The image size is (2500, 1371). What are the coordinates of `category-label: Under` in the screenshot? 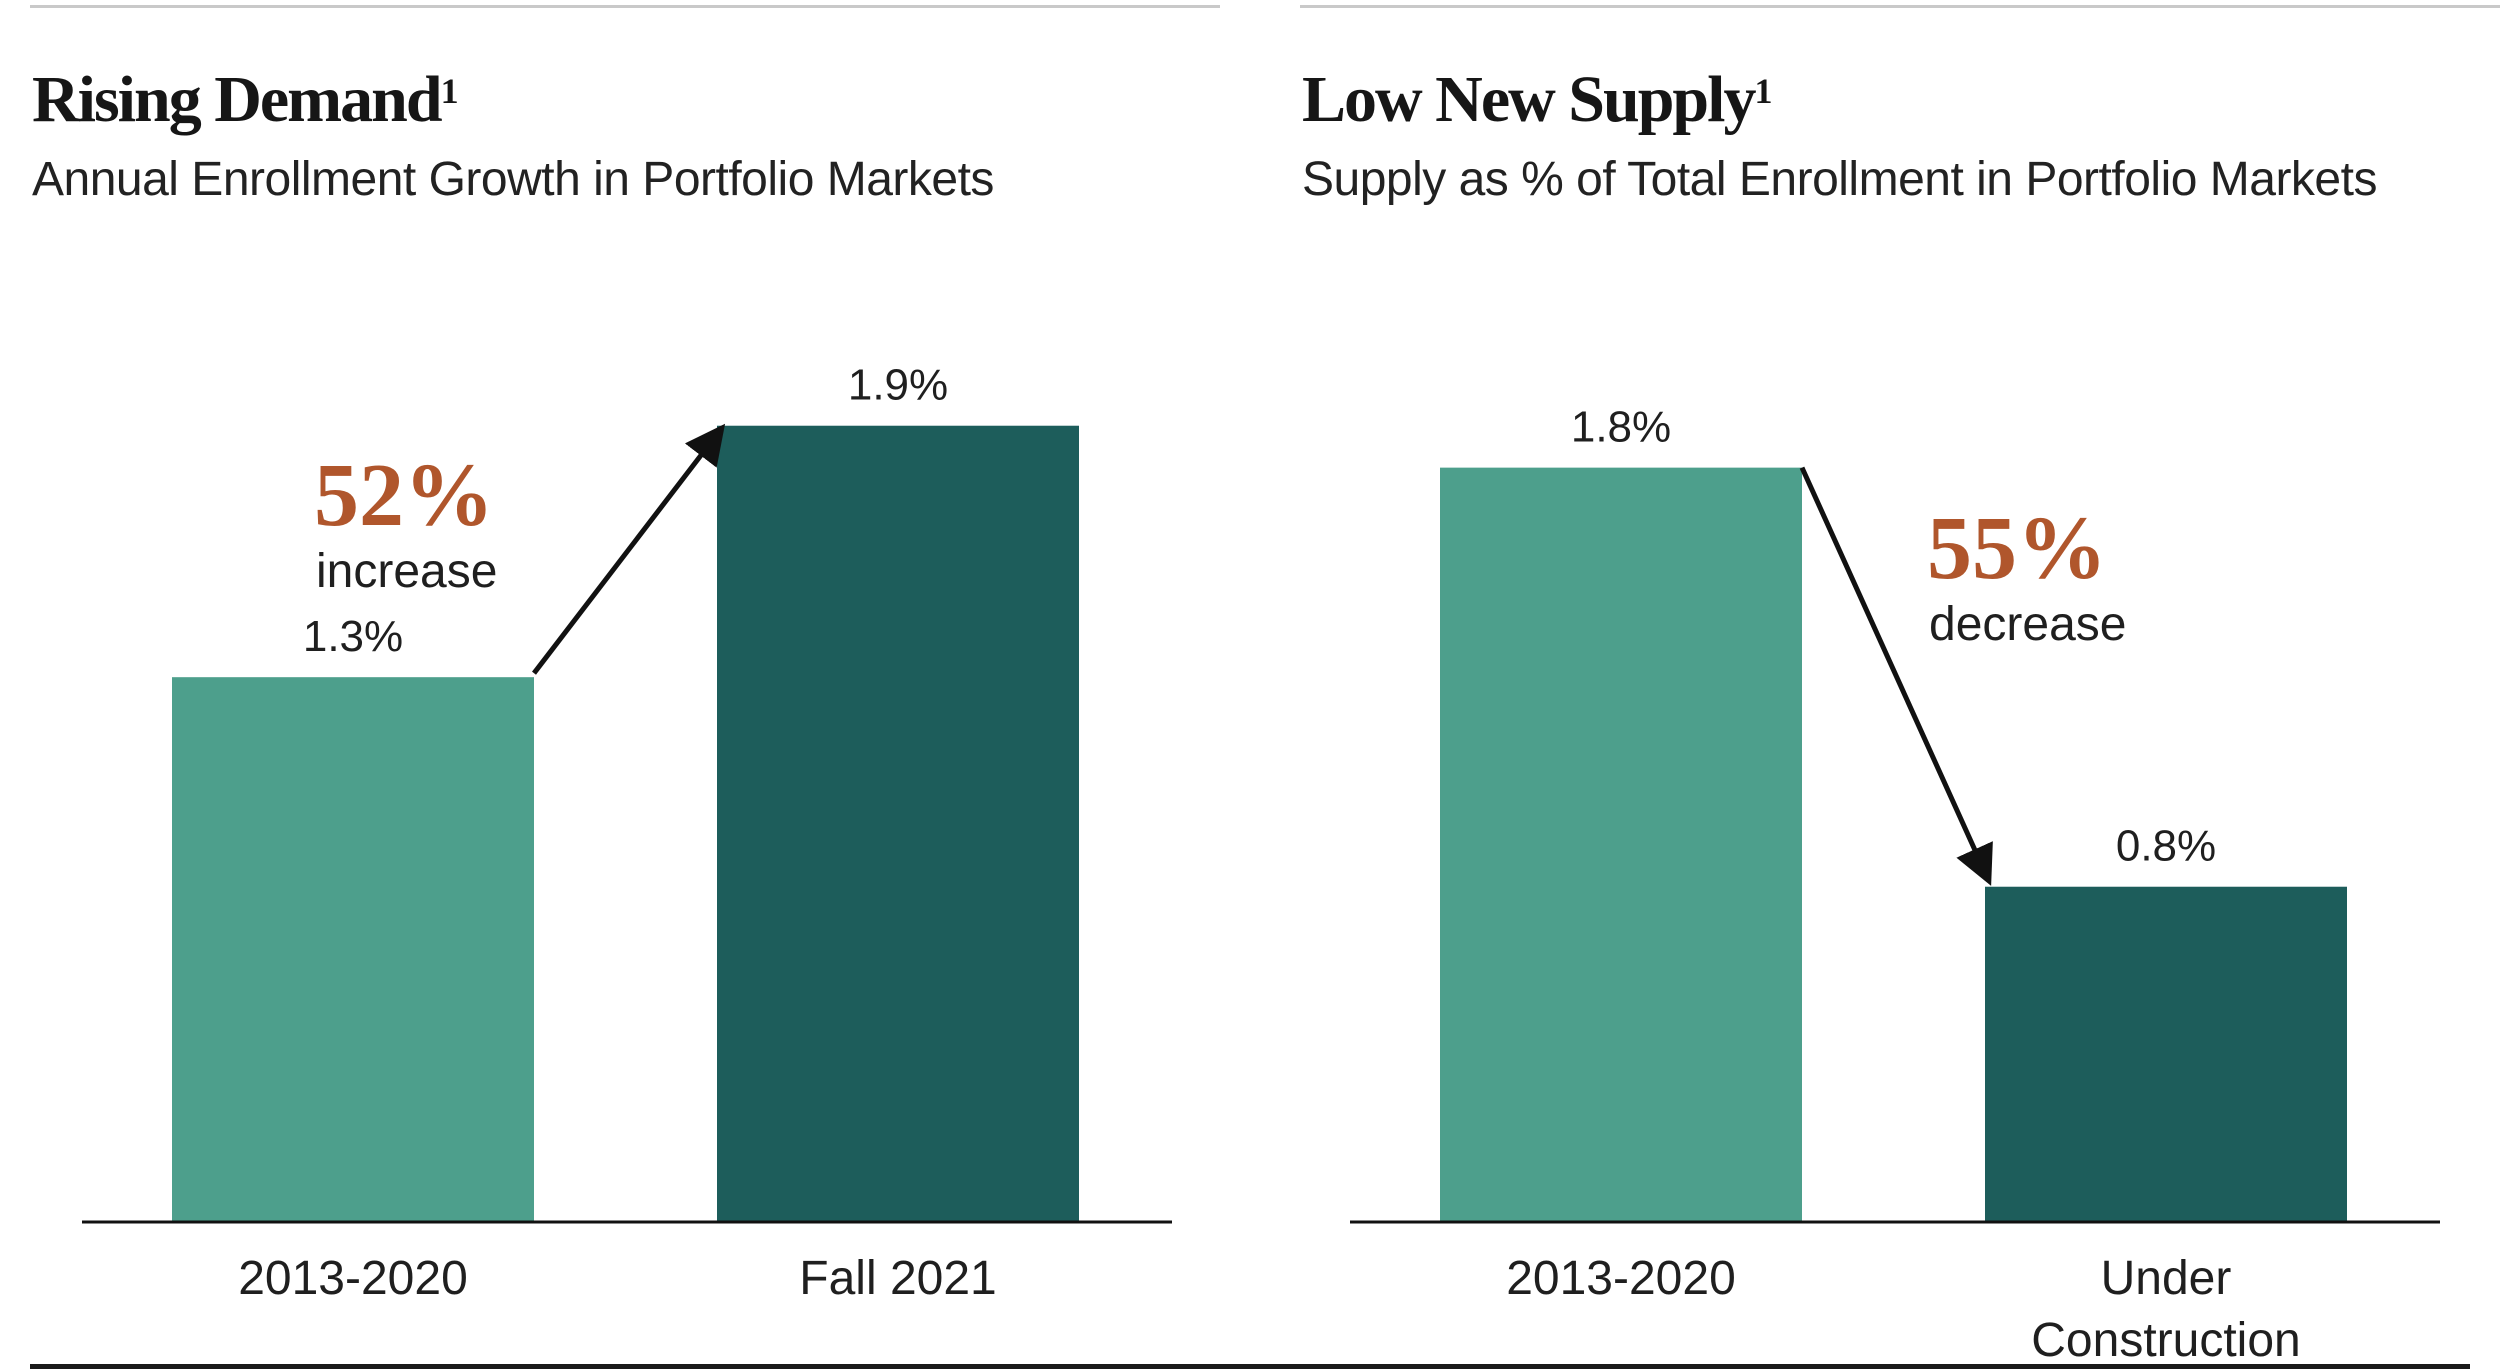 It's located at (2166, 1278).